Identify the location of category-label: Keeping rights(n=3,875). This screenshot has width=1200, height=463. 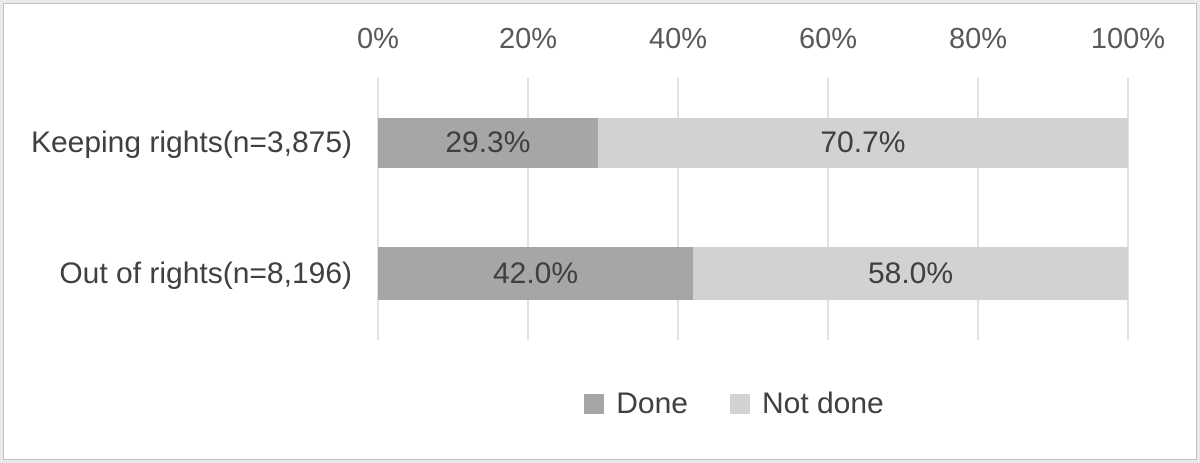
(191, 142).